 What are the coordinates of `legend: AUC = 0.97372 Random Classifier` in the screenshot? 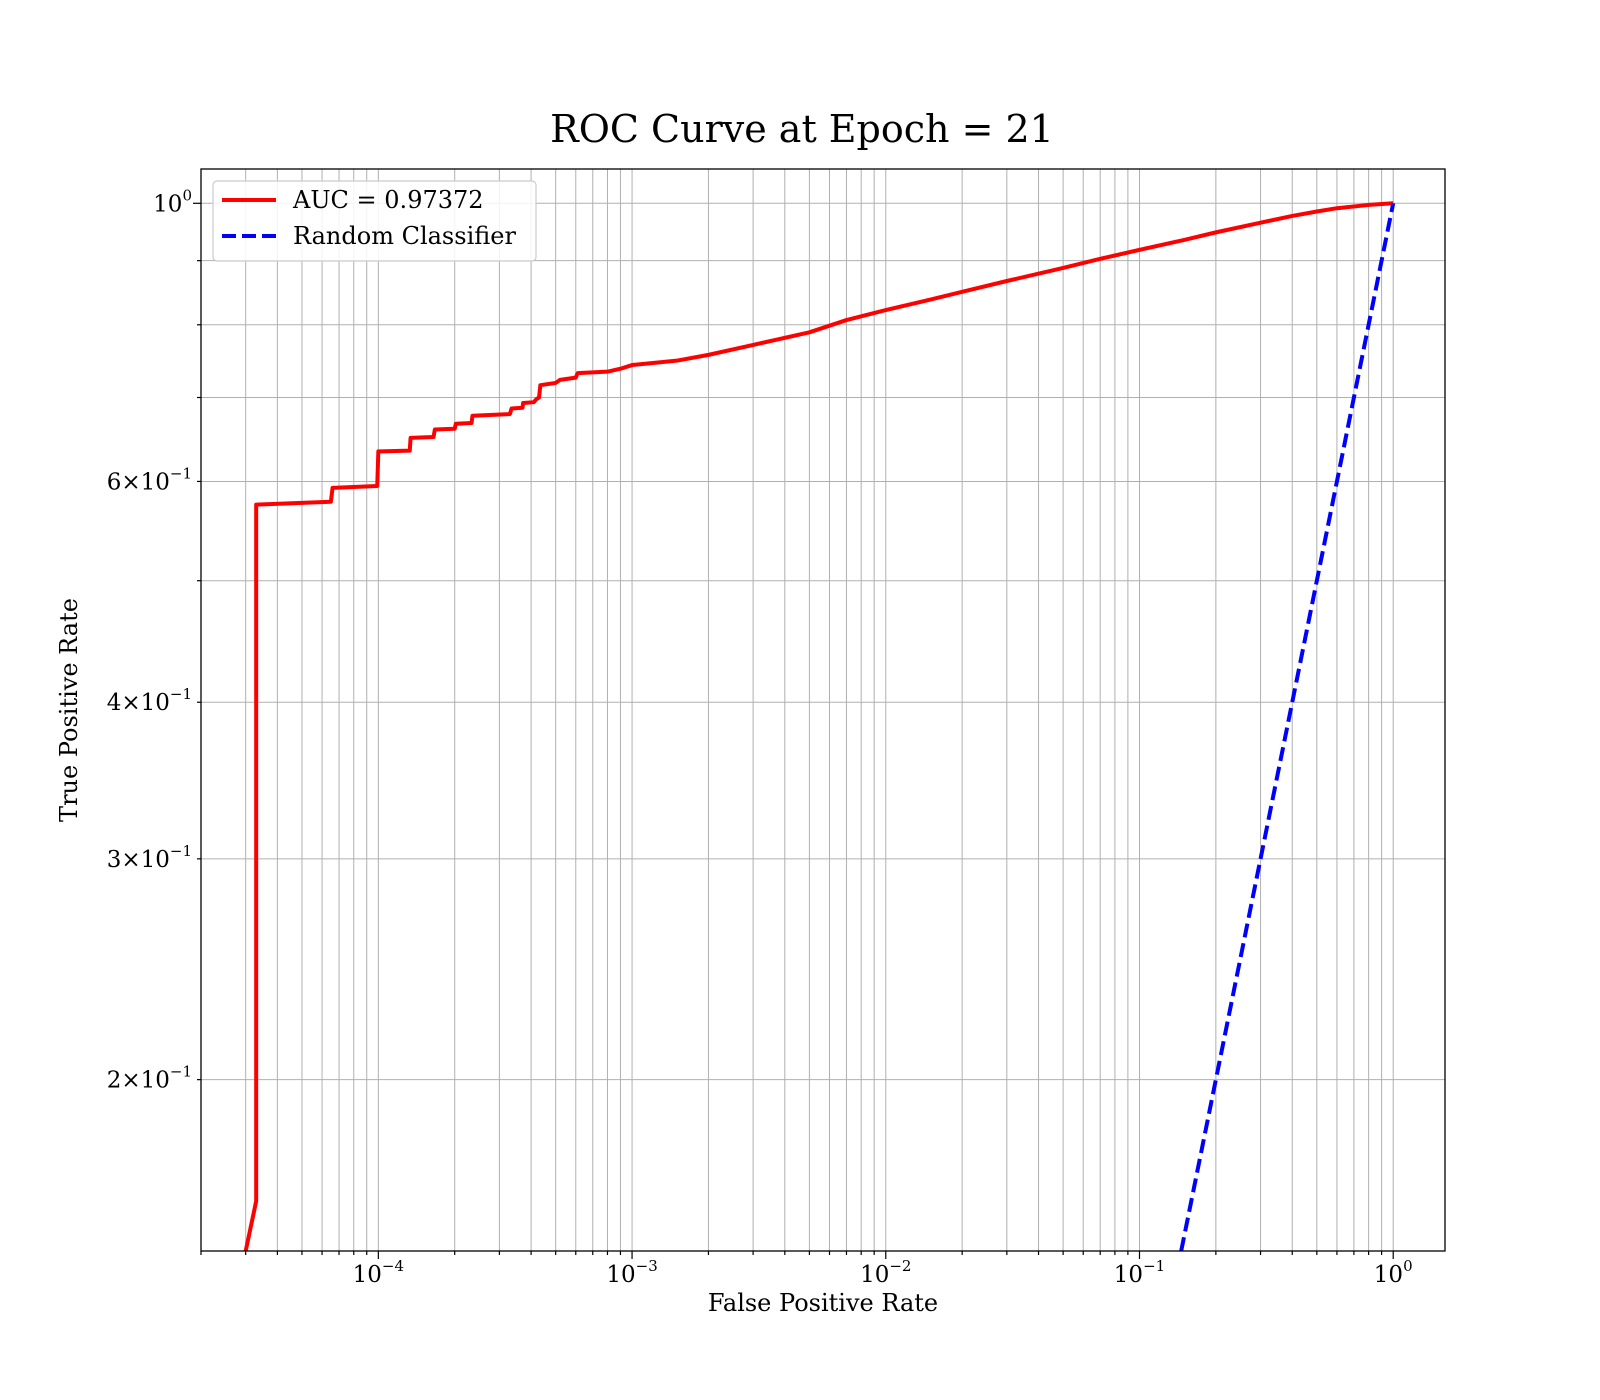 It's located at (374, 221).